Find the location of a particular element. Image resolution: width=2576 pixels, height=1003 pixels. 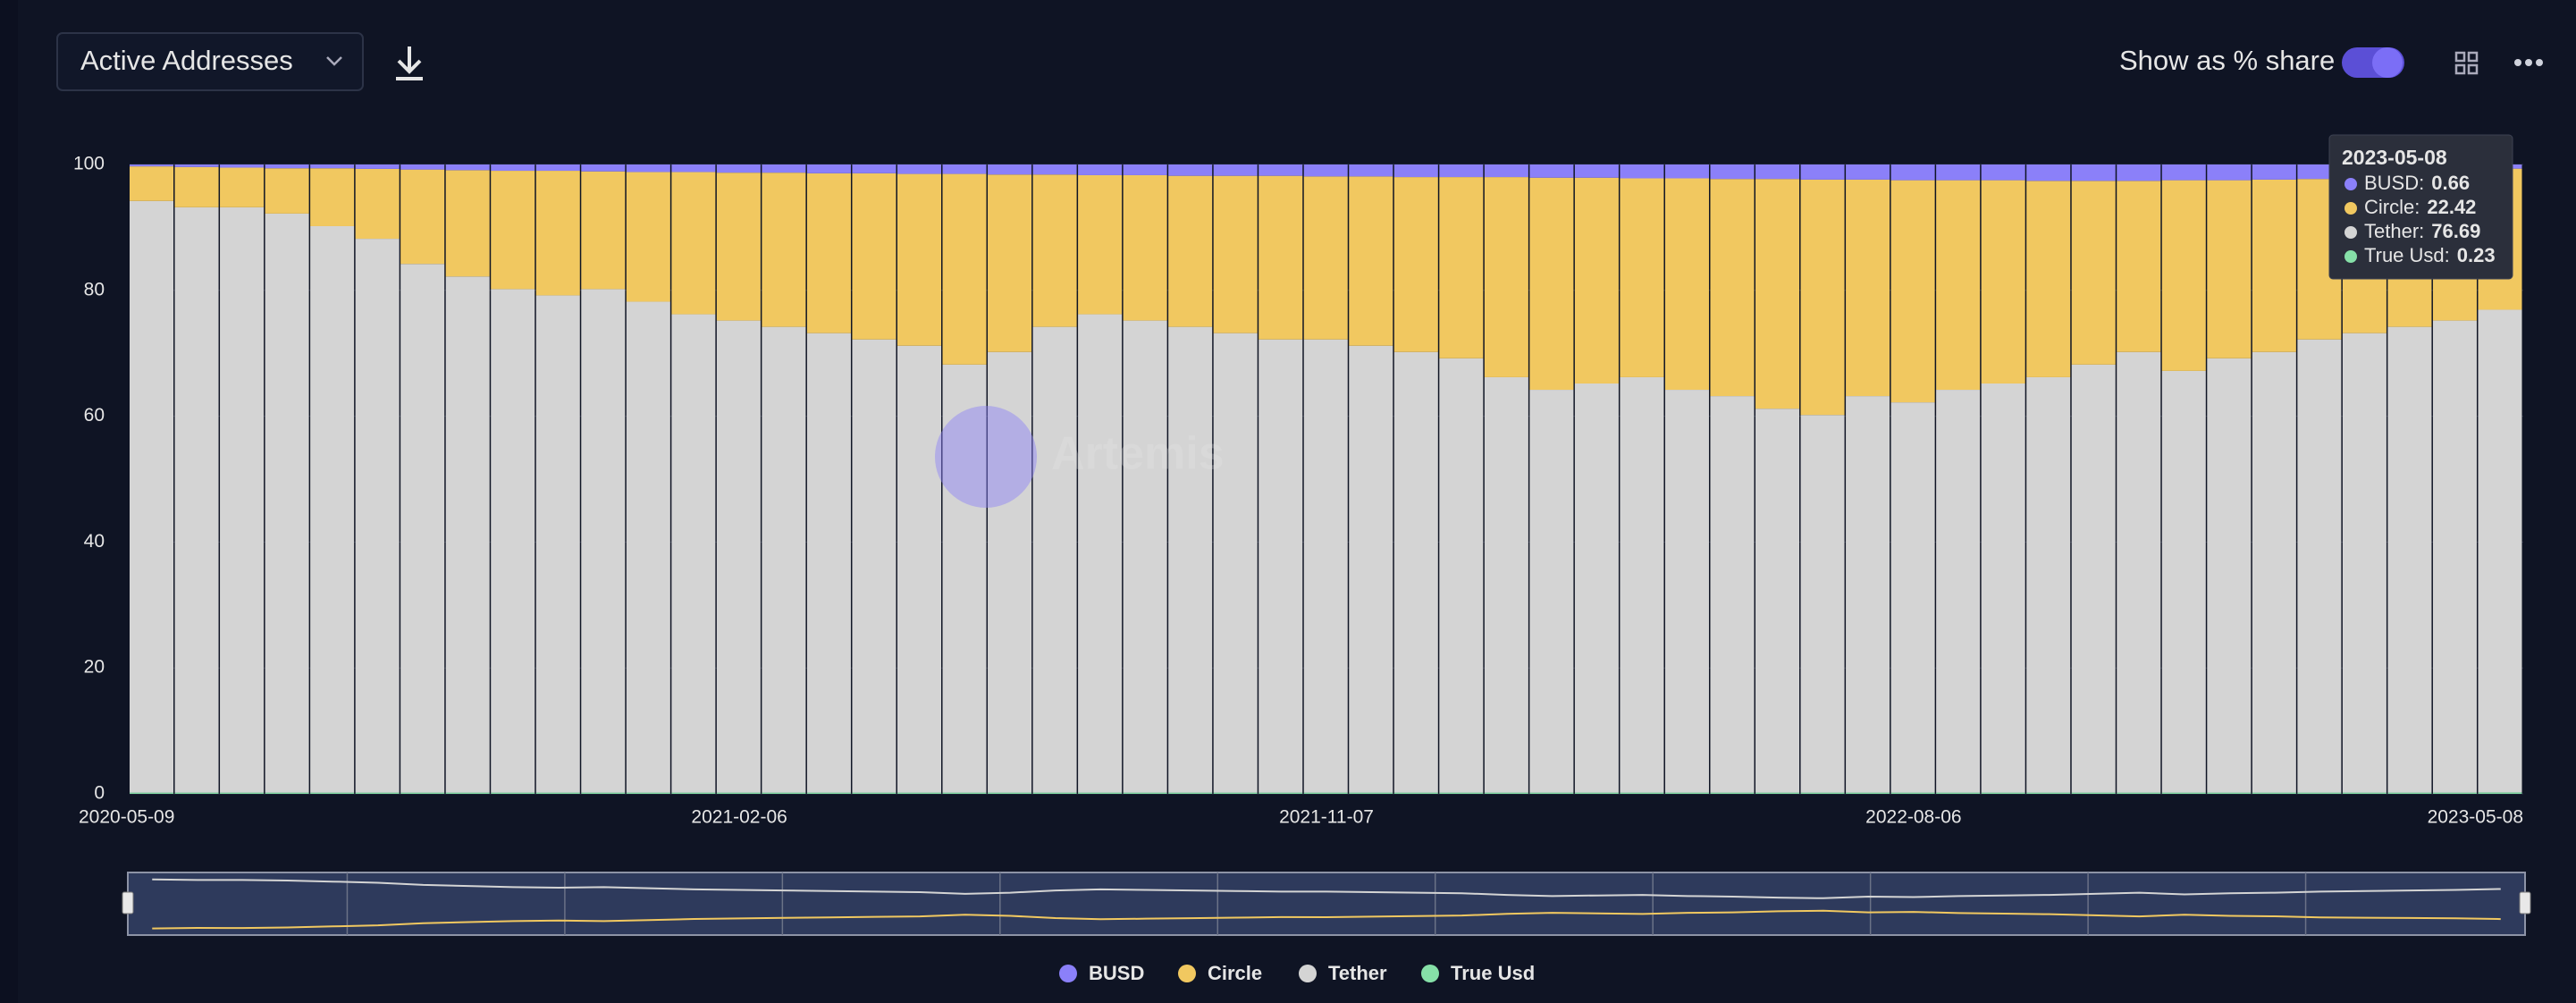

legend-item: Tether is located at coordinates (1343, 973).